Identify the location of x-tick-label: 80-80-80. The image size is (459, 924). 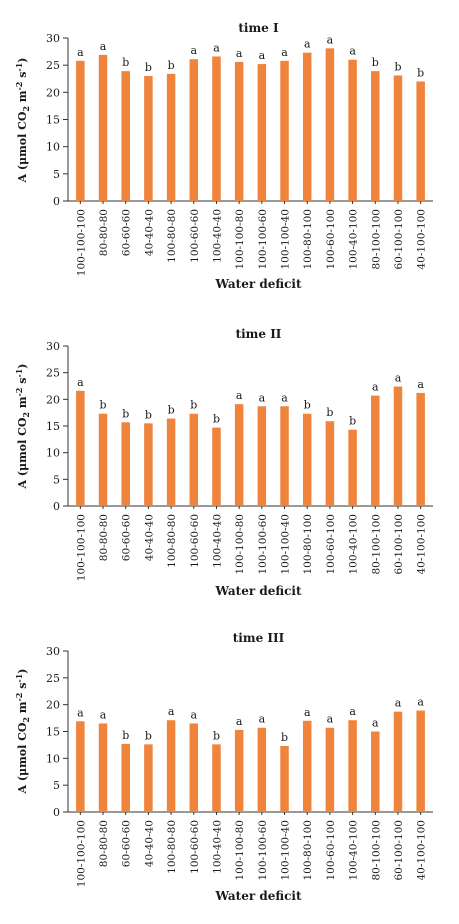
(104, 843).